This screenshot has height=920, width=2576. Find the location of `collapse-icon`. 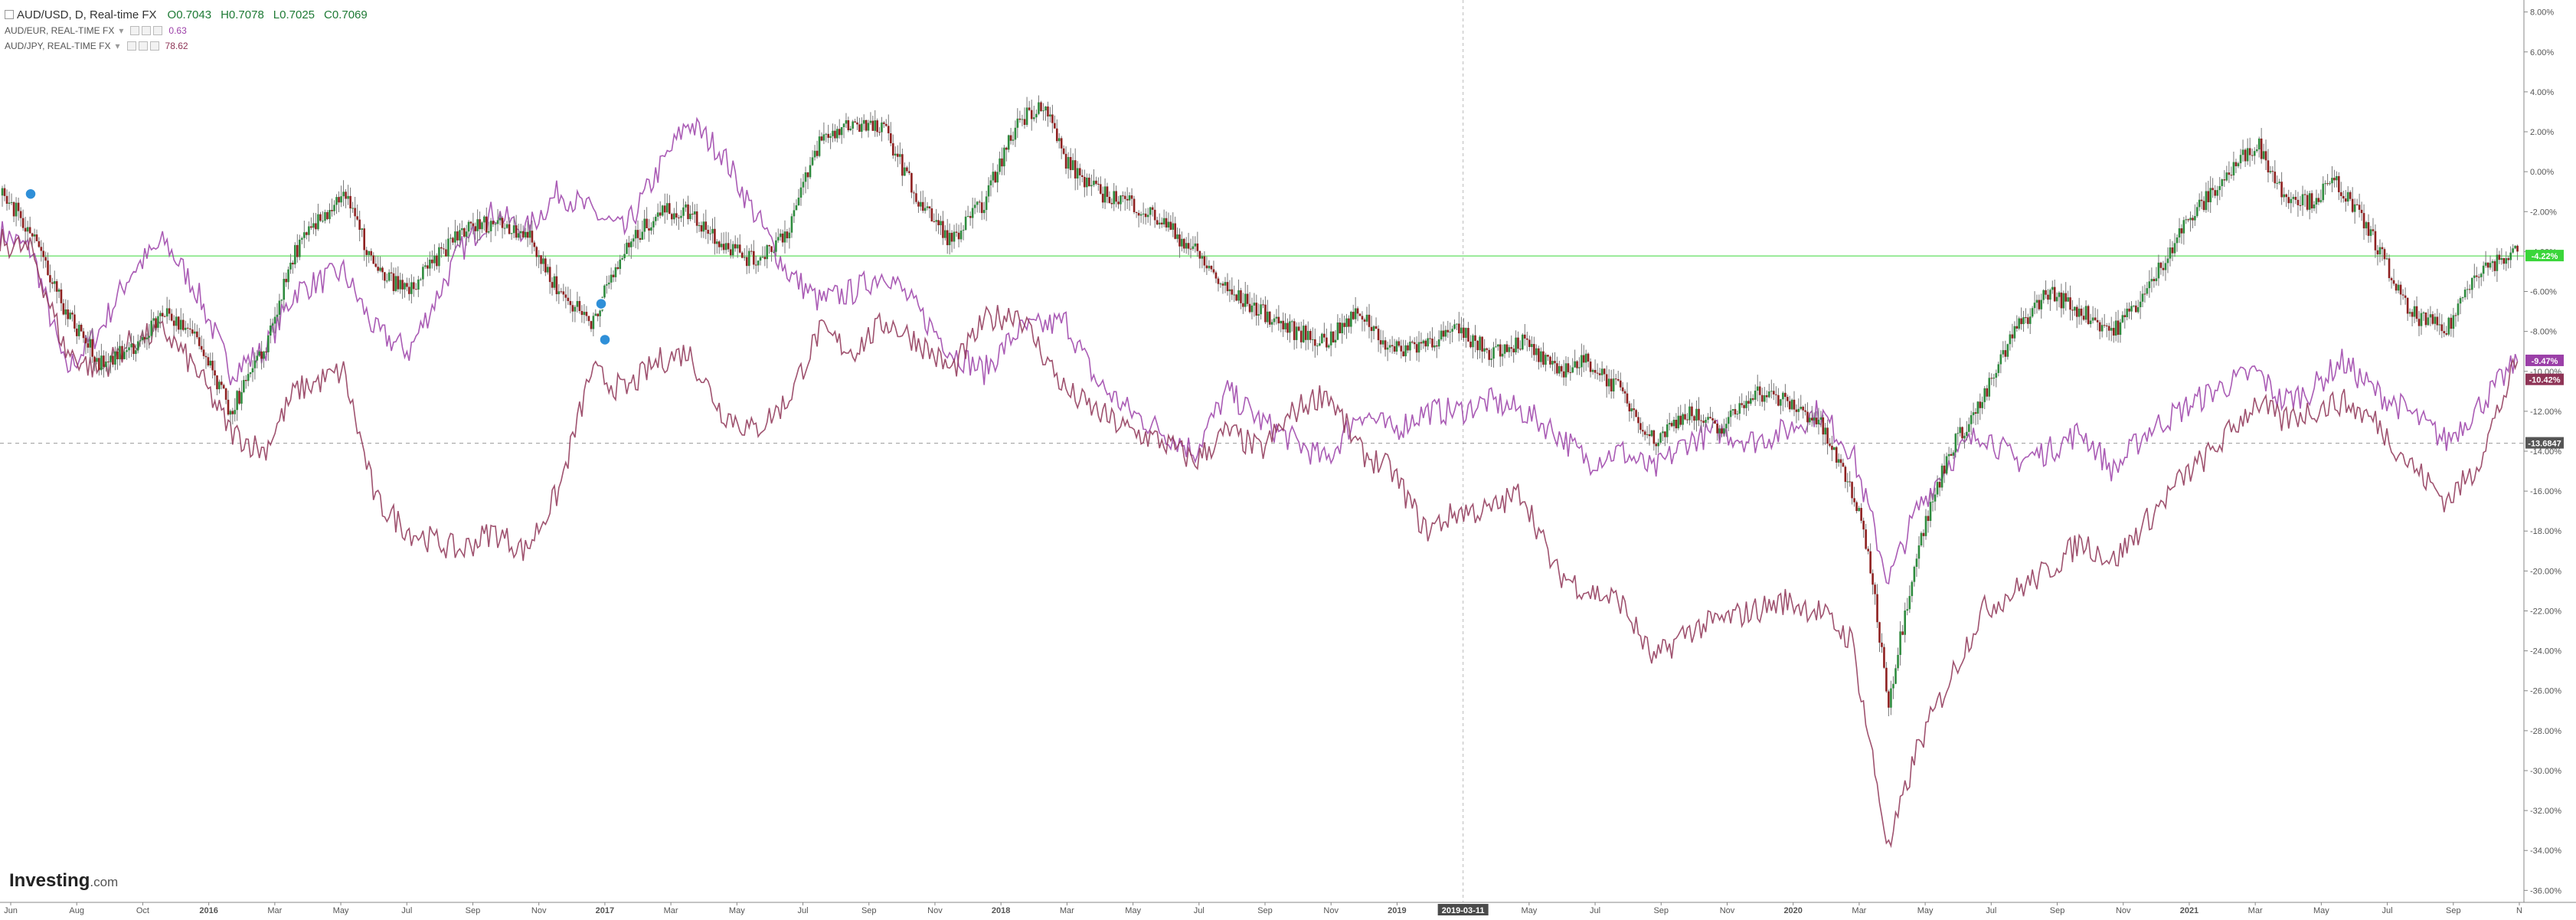

collapse-icon is located at coordinates (9, 14).